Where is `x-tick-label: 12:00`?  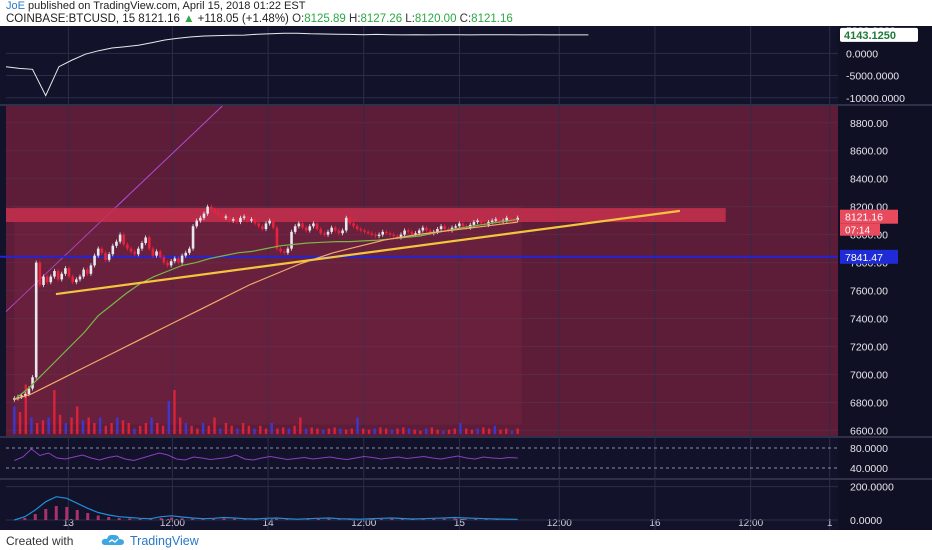 x-tick-label: 12:00 is located at coordinates (172, 523).